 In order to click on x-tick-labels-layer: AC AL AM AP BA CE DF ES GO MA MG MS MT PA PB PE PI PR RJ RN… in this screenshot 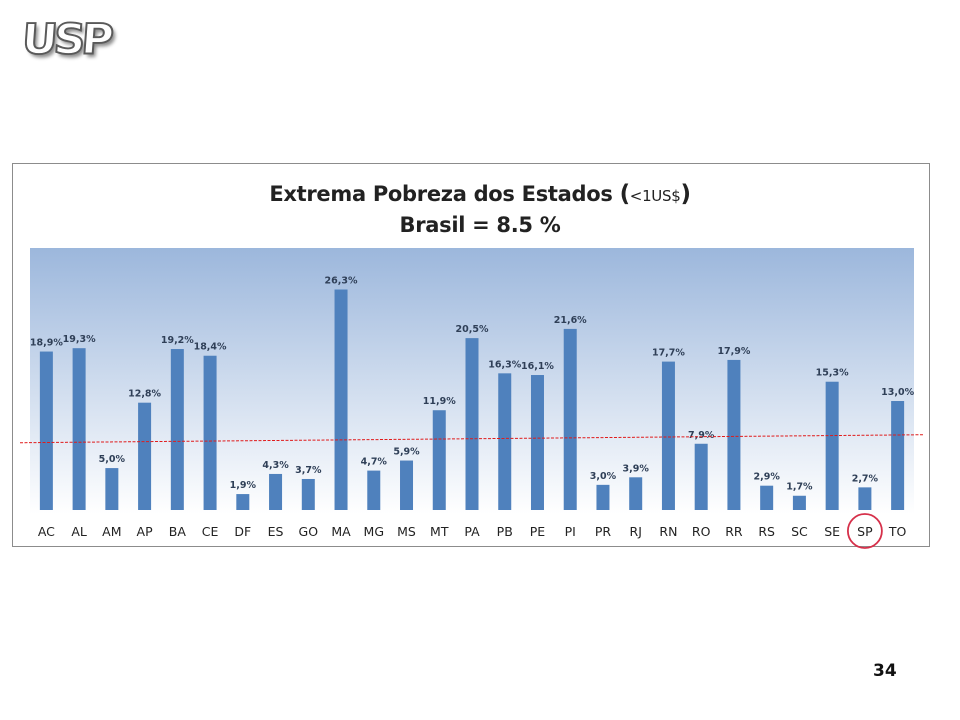, I will do `click(472, 531)`.